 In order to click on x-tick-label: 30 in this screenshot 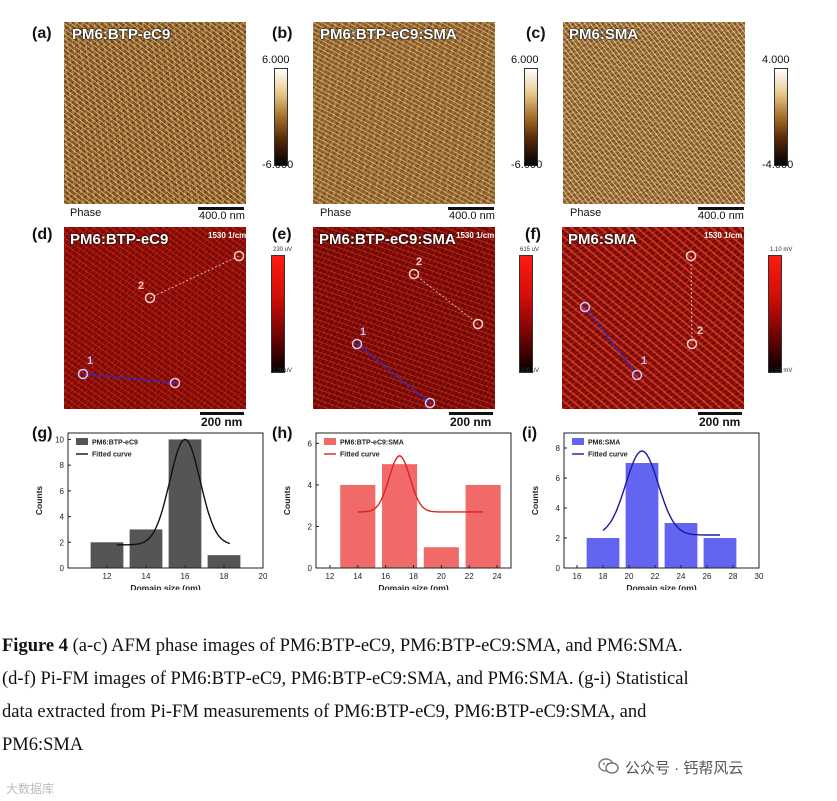, I will do `click(759, 576)`.